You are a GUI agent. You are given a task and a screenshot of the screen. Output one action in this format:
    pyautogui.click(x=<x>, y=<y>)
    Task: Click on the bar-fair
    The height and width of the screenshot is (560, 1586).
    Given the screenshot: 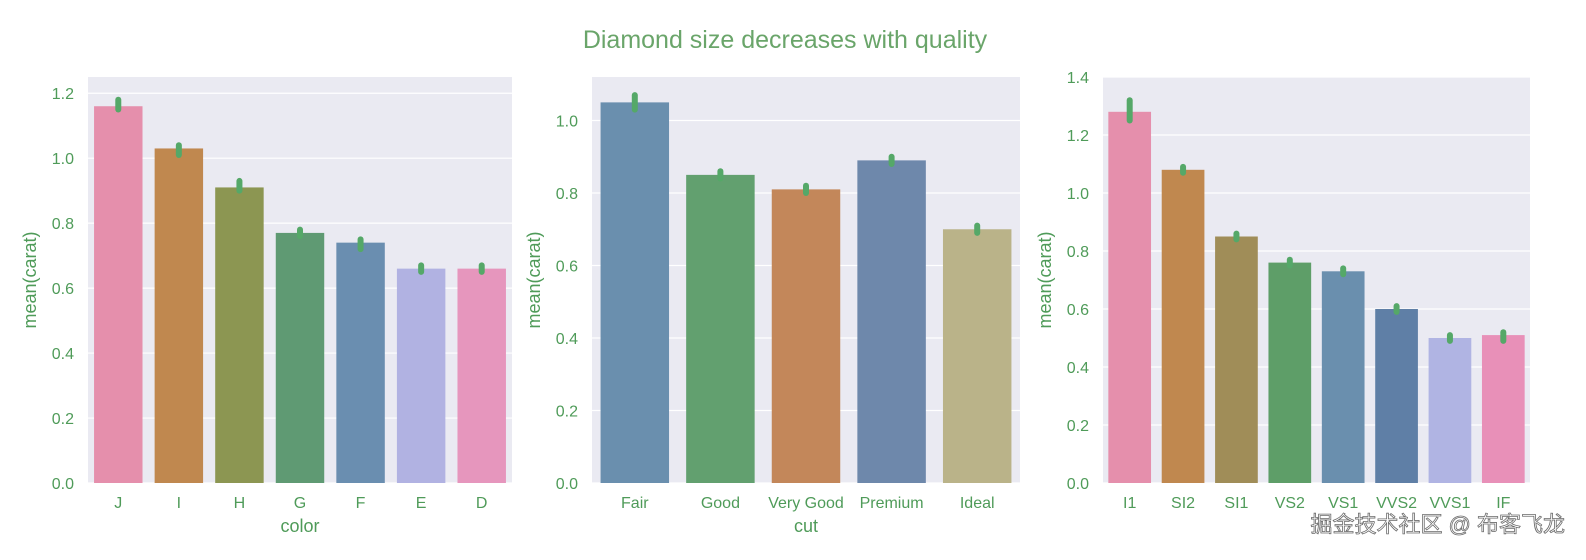 What is the action you would take?
    pyautogui.click(x=635, y=292)
    